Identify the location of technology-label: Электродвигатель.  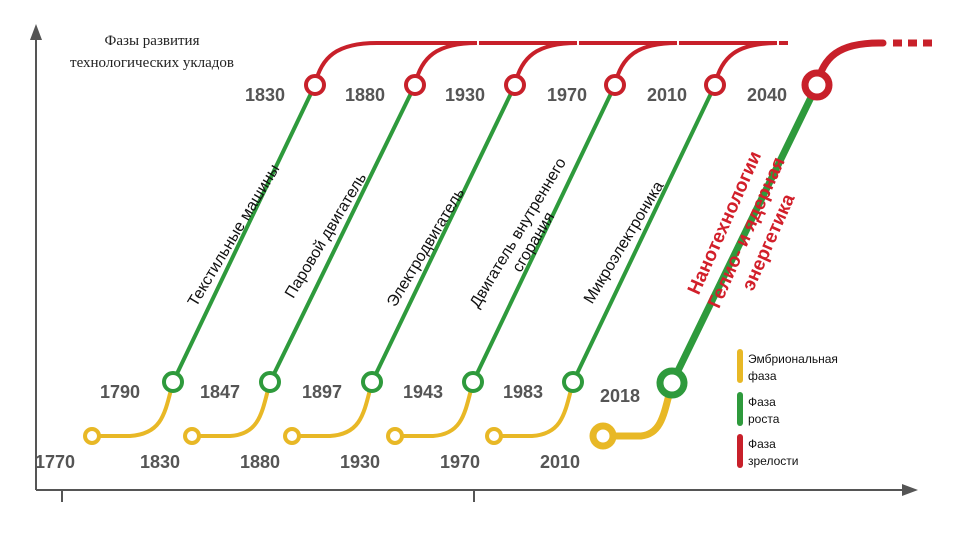
(426, 247).